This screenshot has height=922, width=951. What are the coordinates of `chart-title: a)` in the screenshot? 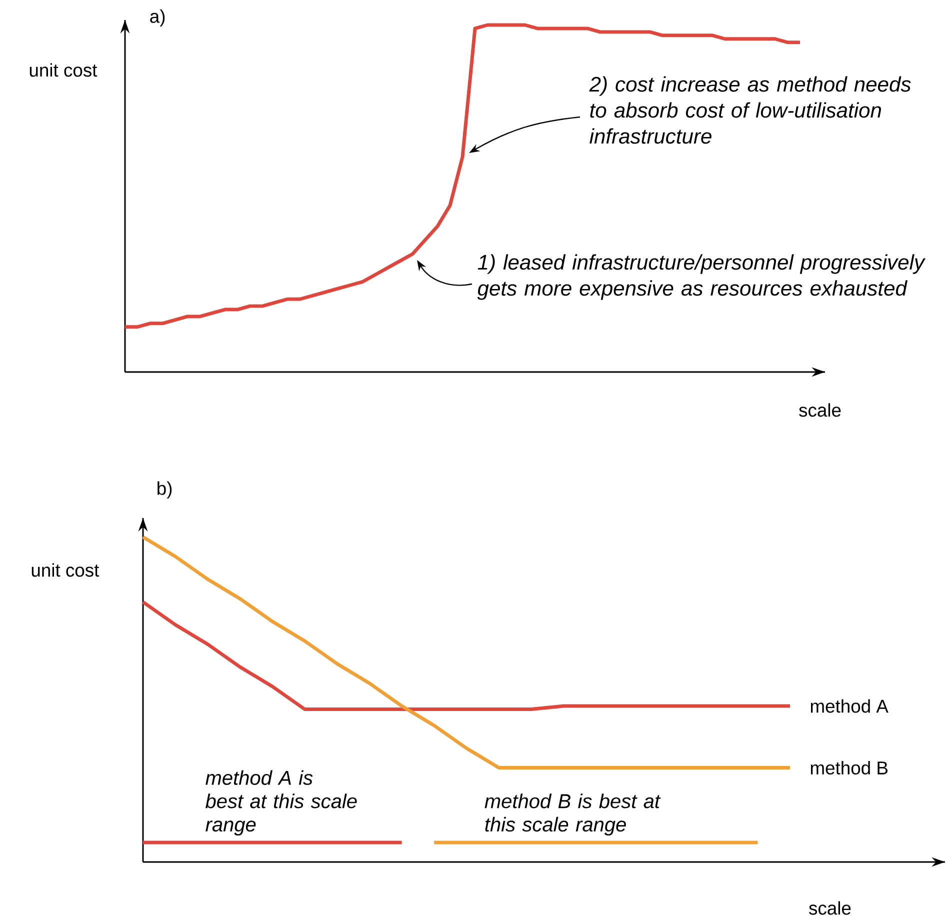 It's located at (157, 18).